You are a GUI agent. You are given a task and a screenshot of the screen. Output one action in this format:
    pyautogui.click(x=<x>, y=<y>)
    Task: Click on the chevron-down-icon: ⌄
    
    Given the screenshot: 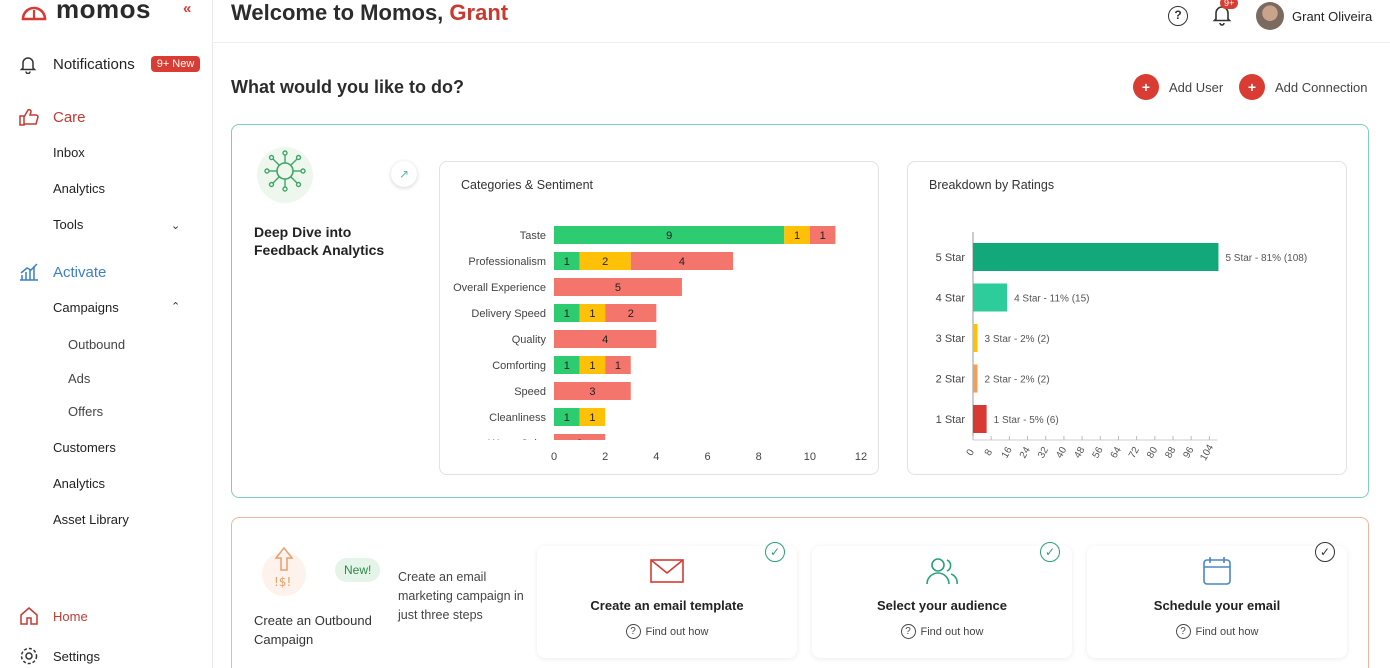 What is the action you would take?
    pyautogui.click(x=176, y=226)
    